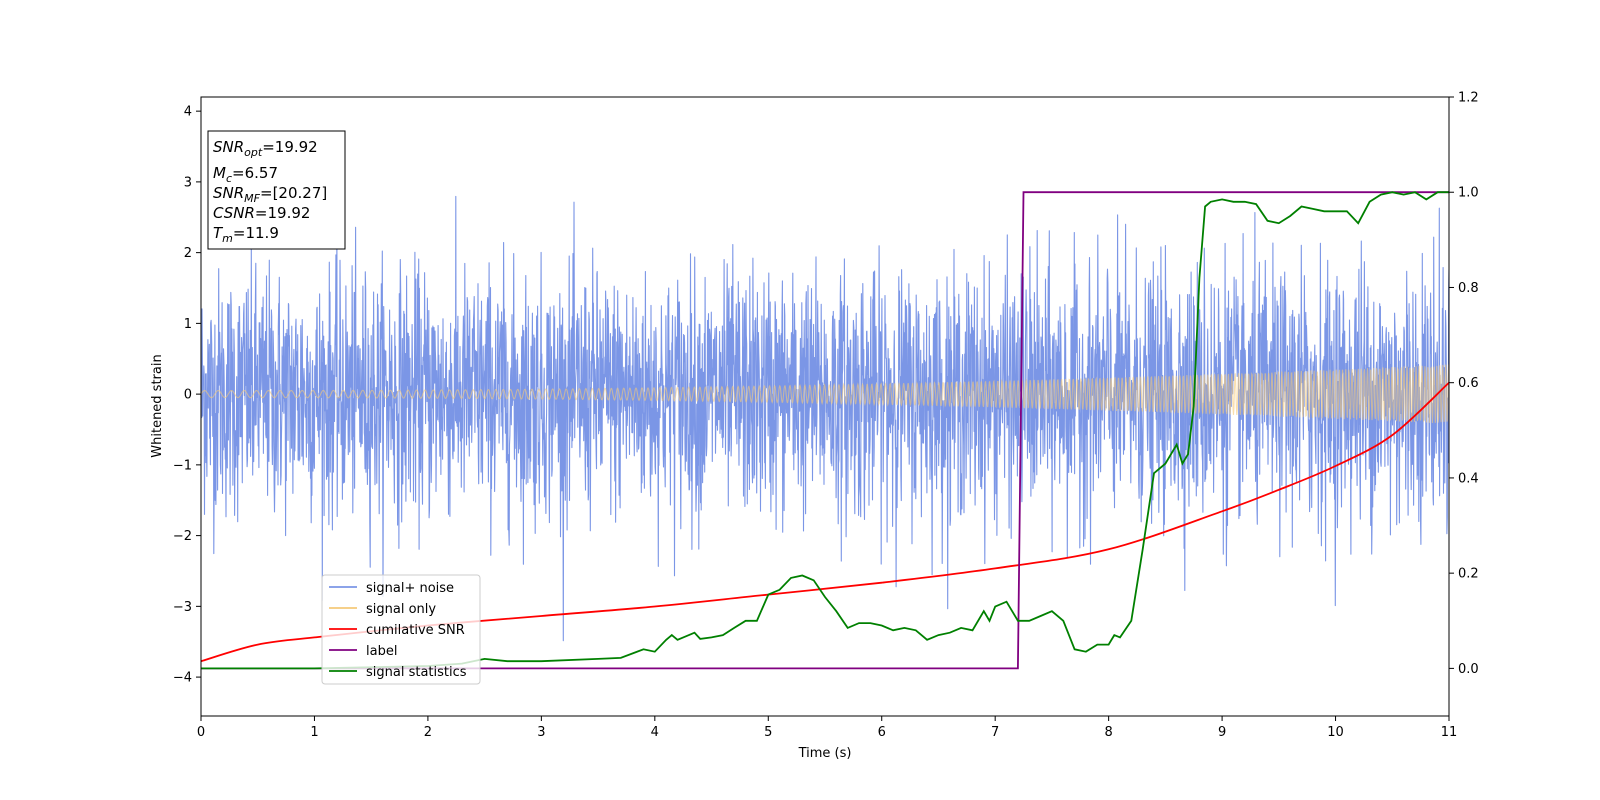 This screenshot has width=1600, height=800. What do you see at coordinates (265, 148) in the screenshot?
I see `annotation-line: SNRopt=19.92` at bounding box center [265, 148].